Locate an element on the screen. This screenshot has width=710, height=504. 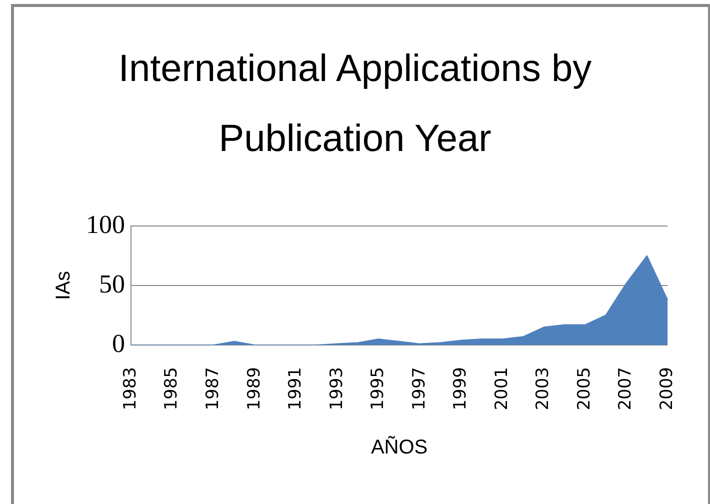
x-tick-label: 1983 is located at coordinates (130, 388).